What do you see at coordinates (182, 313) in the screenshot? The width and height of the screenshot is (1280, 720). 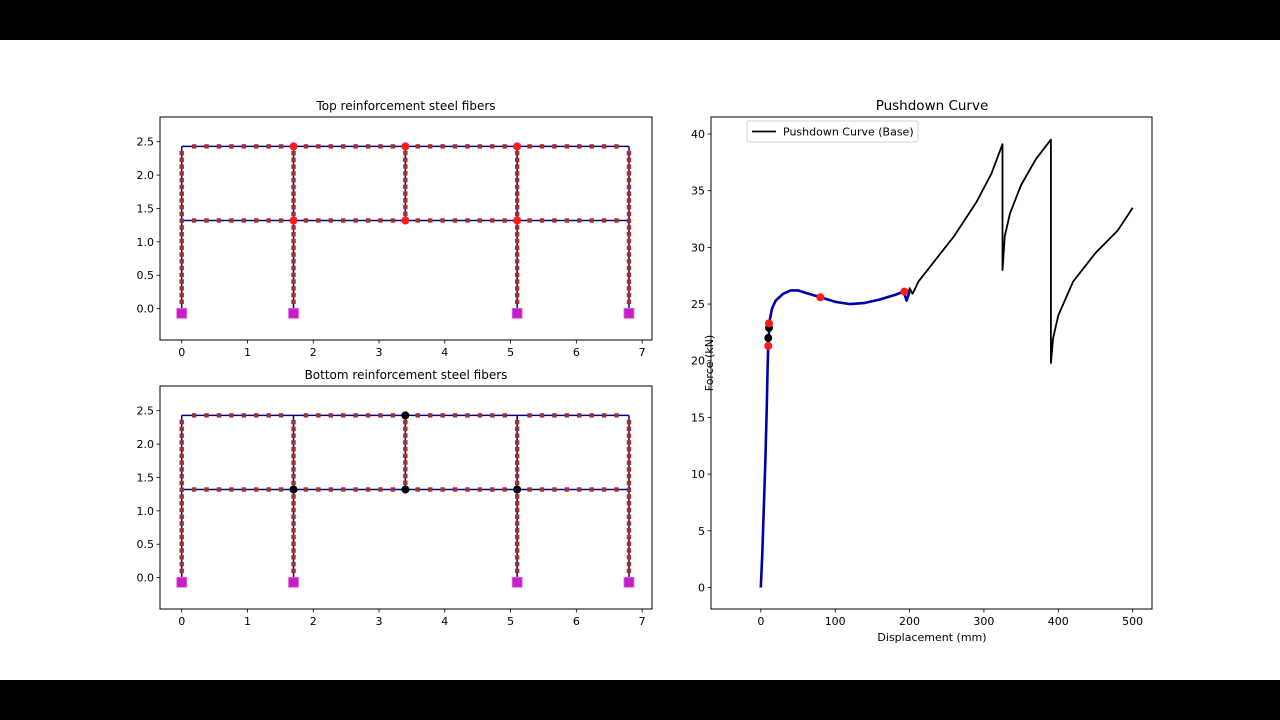 I see `support-marker` at bounding box center [182, 313].